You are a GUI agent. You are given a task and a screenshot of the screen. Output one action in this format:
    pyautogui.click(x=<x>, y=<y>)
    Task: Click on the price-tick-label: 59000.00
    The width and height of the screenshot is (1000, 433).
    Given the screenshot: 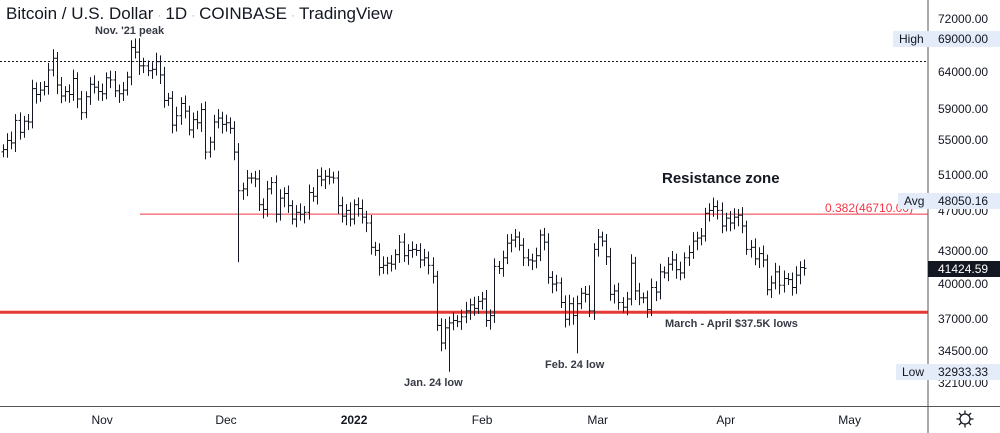 What is the action you would take?
    pyautogui.click(x=963, y=108)
    